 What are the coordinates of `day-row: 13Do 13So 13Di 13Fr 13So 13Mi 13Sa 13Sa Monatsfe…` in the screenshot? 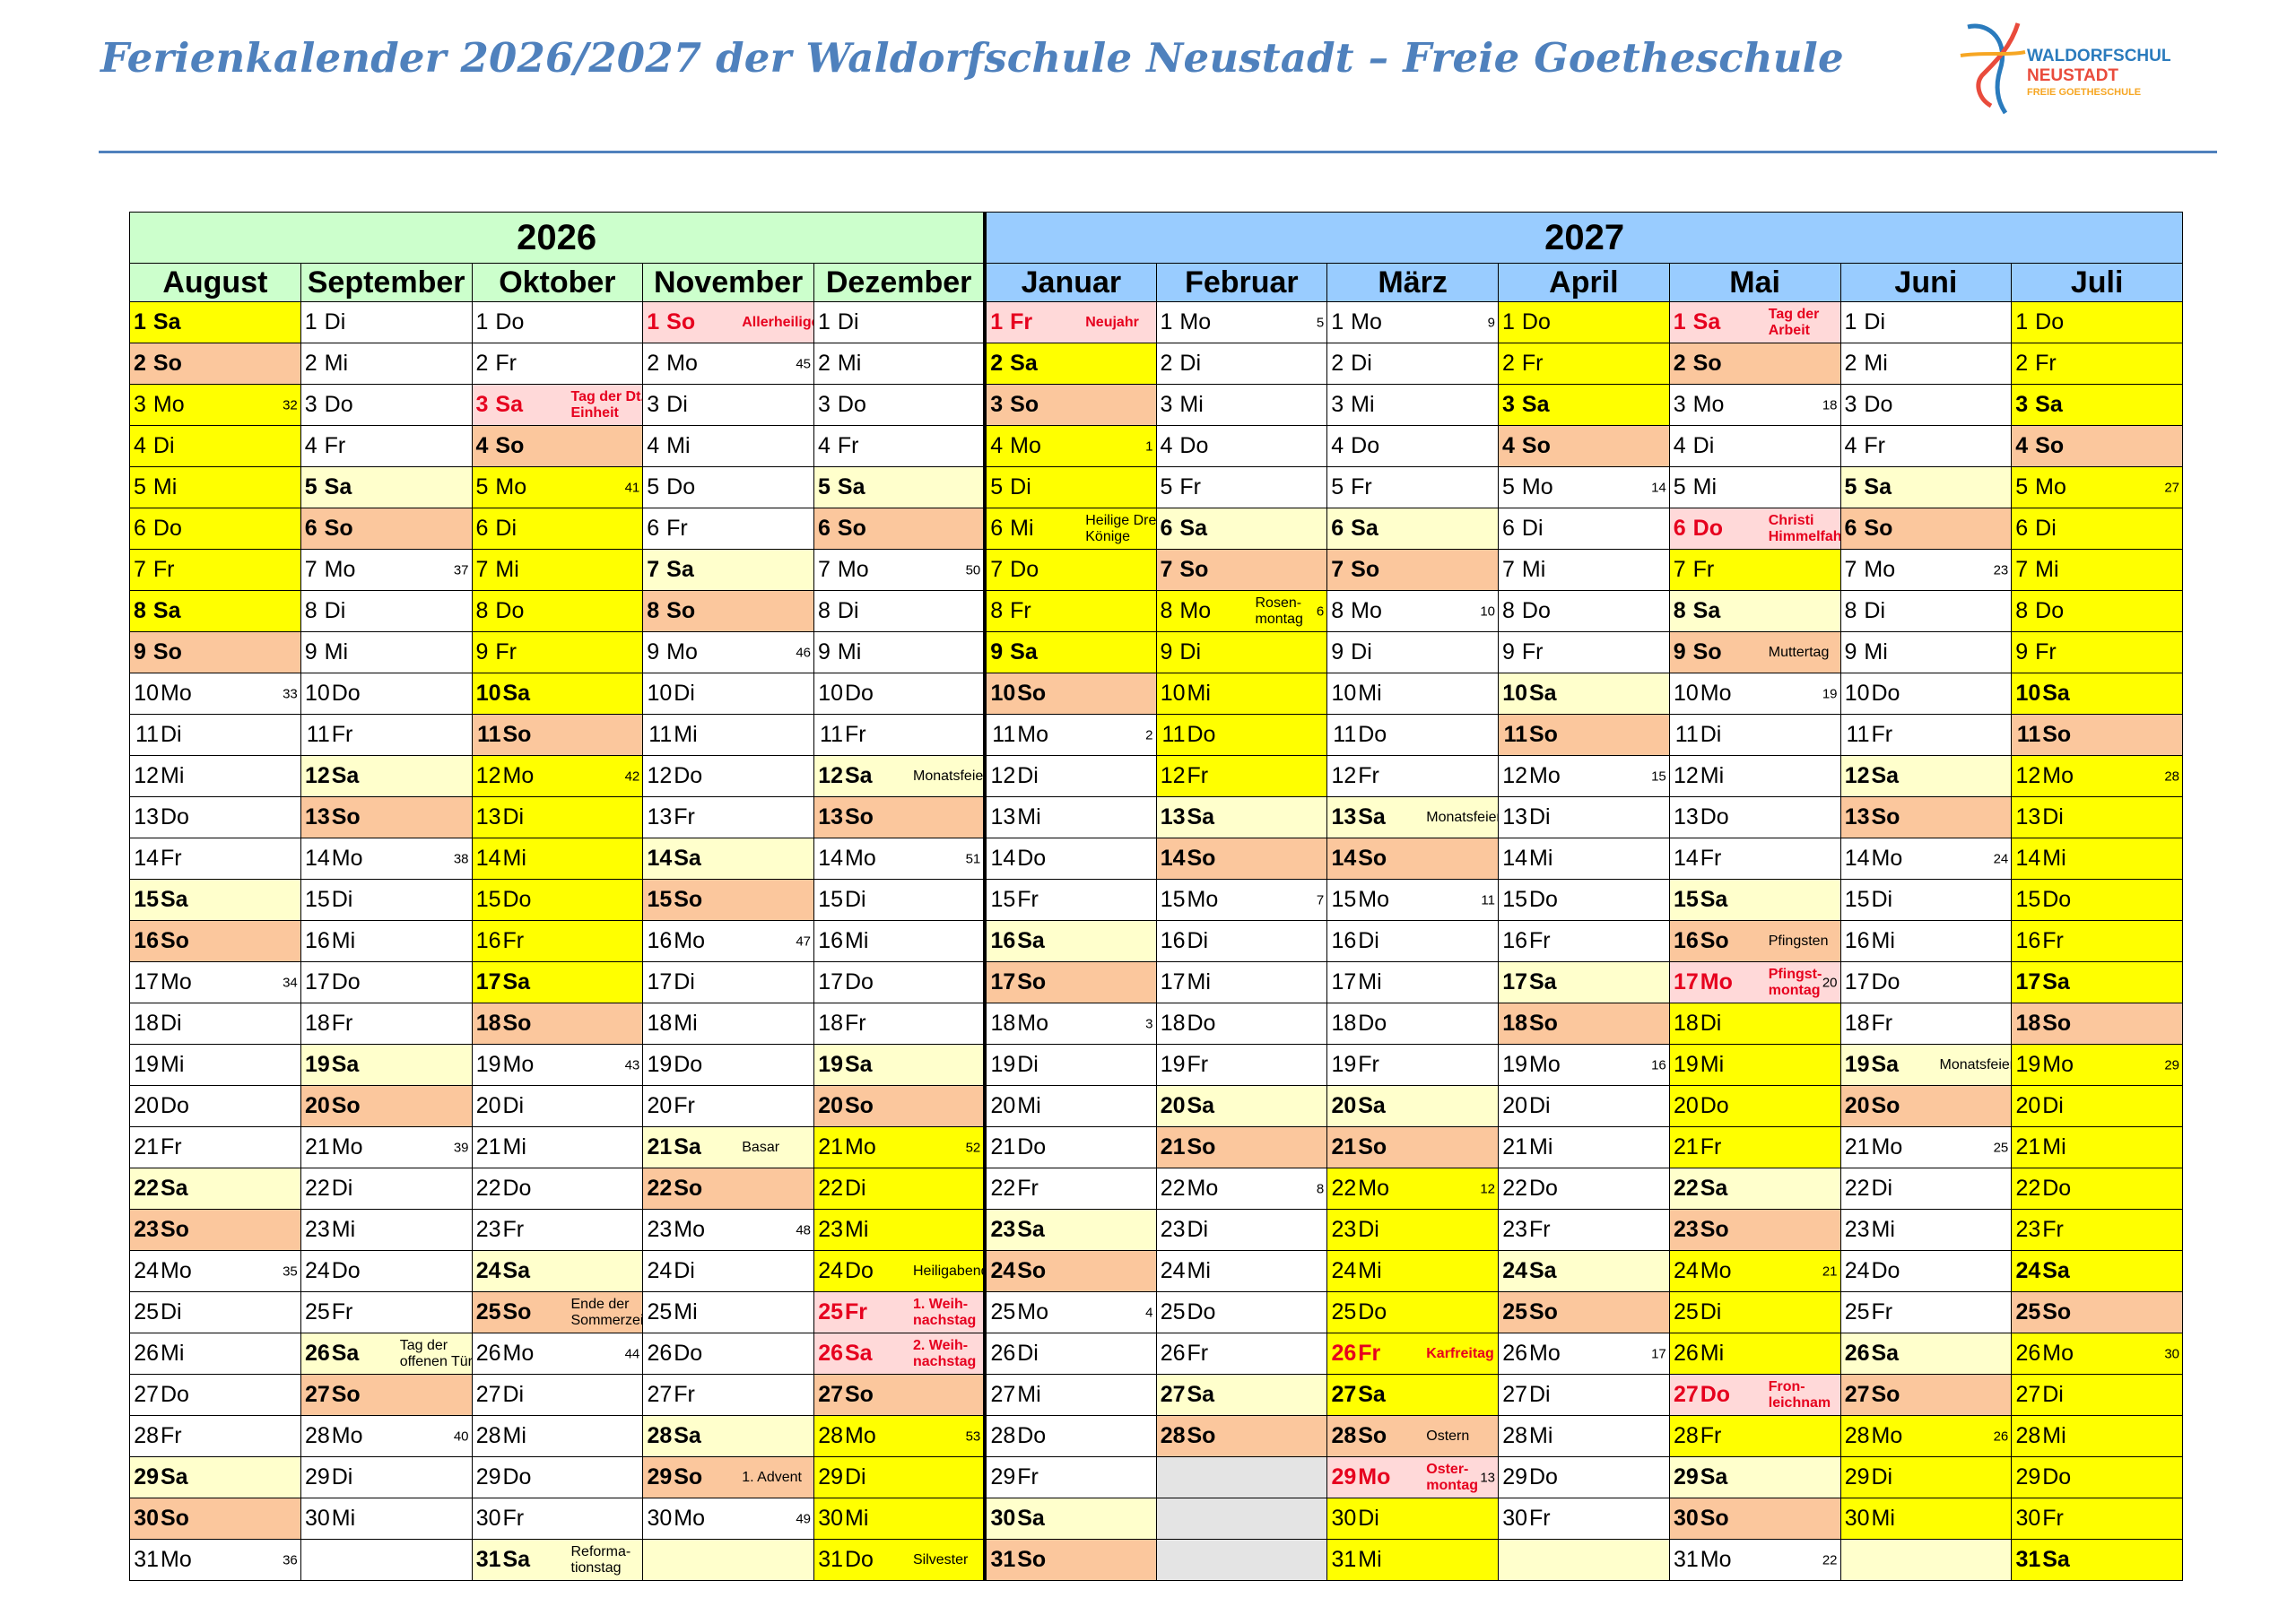 It's located at (1156, 817).